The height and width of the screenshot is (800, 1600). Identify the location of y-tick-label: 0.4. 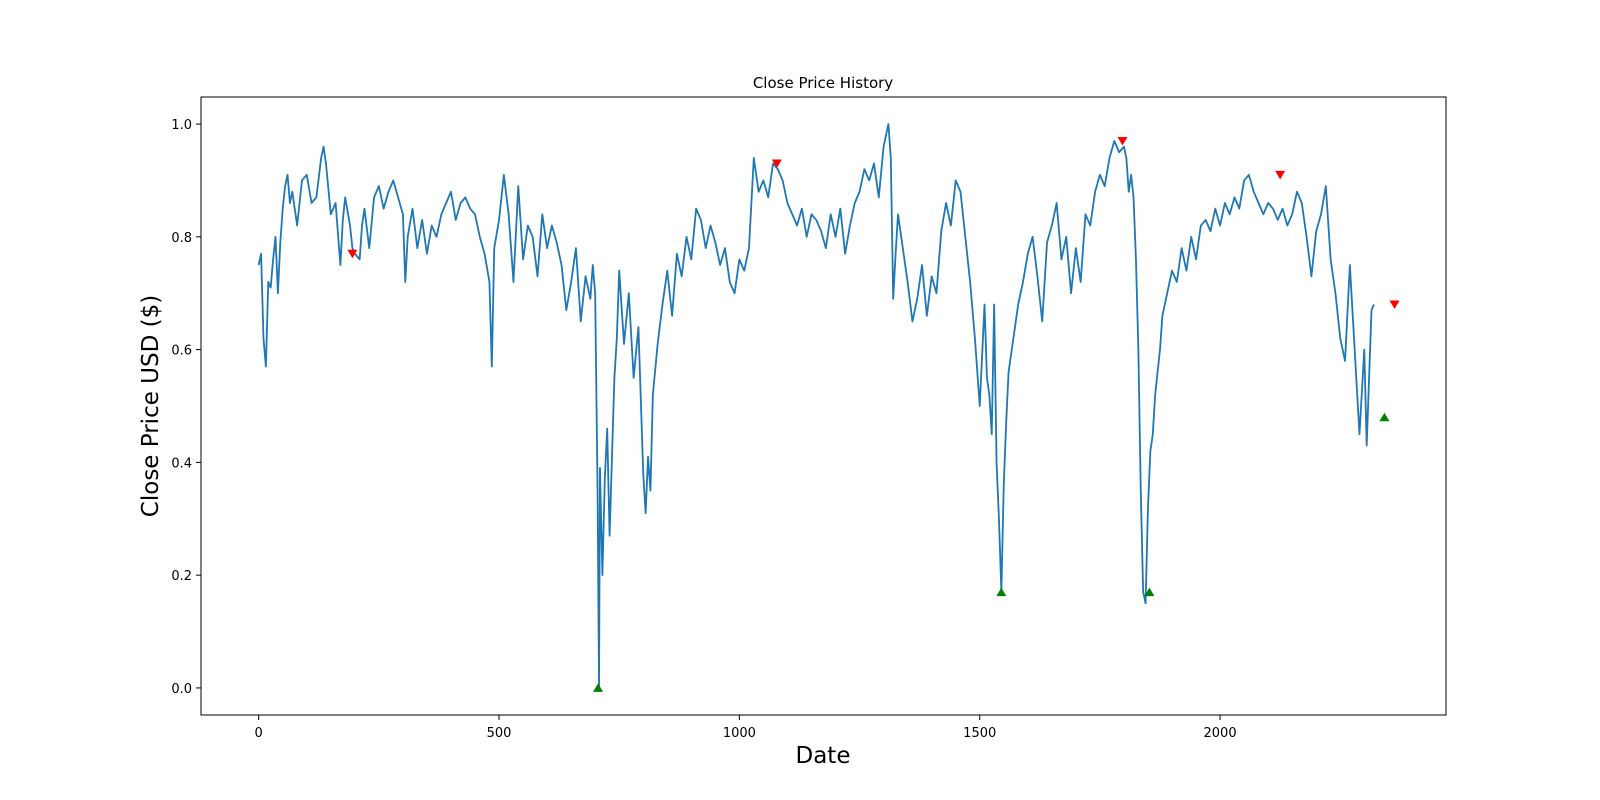
(181, 463).